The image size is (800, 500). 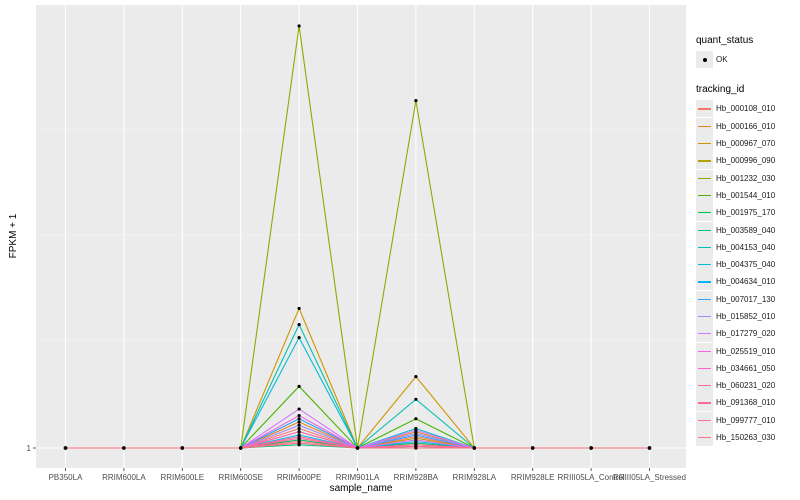 I want to click on legend-item-ok: OK, so click(x=746, y=60).